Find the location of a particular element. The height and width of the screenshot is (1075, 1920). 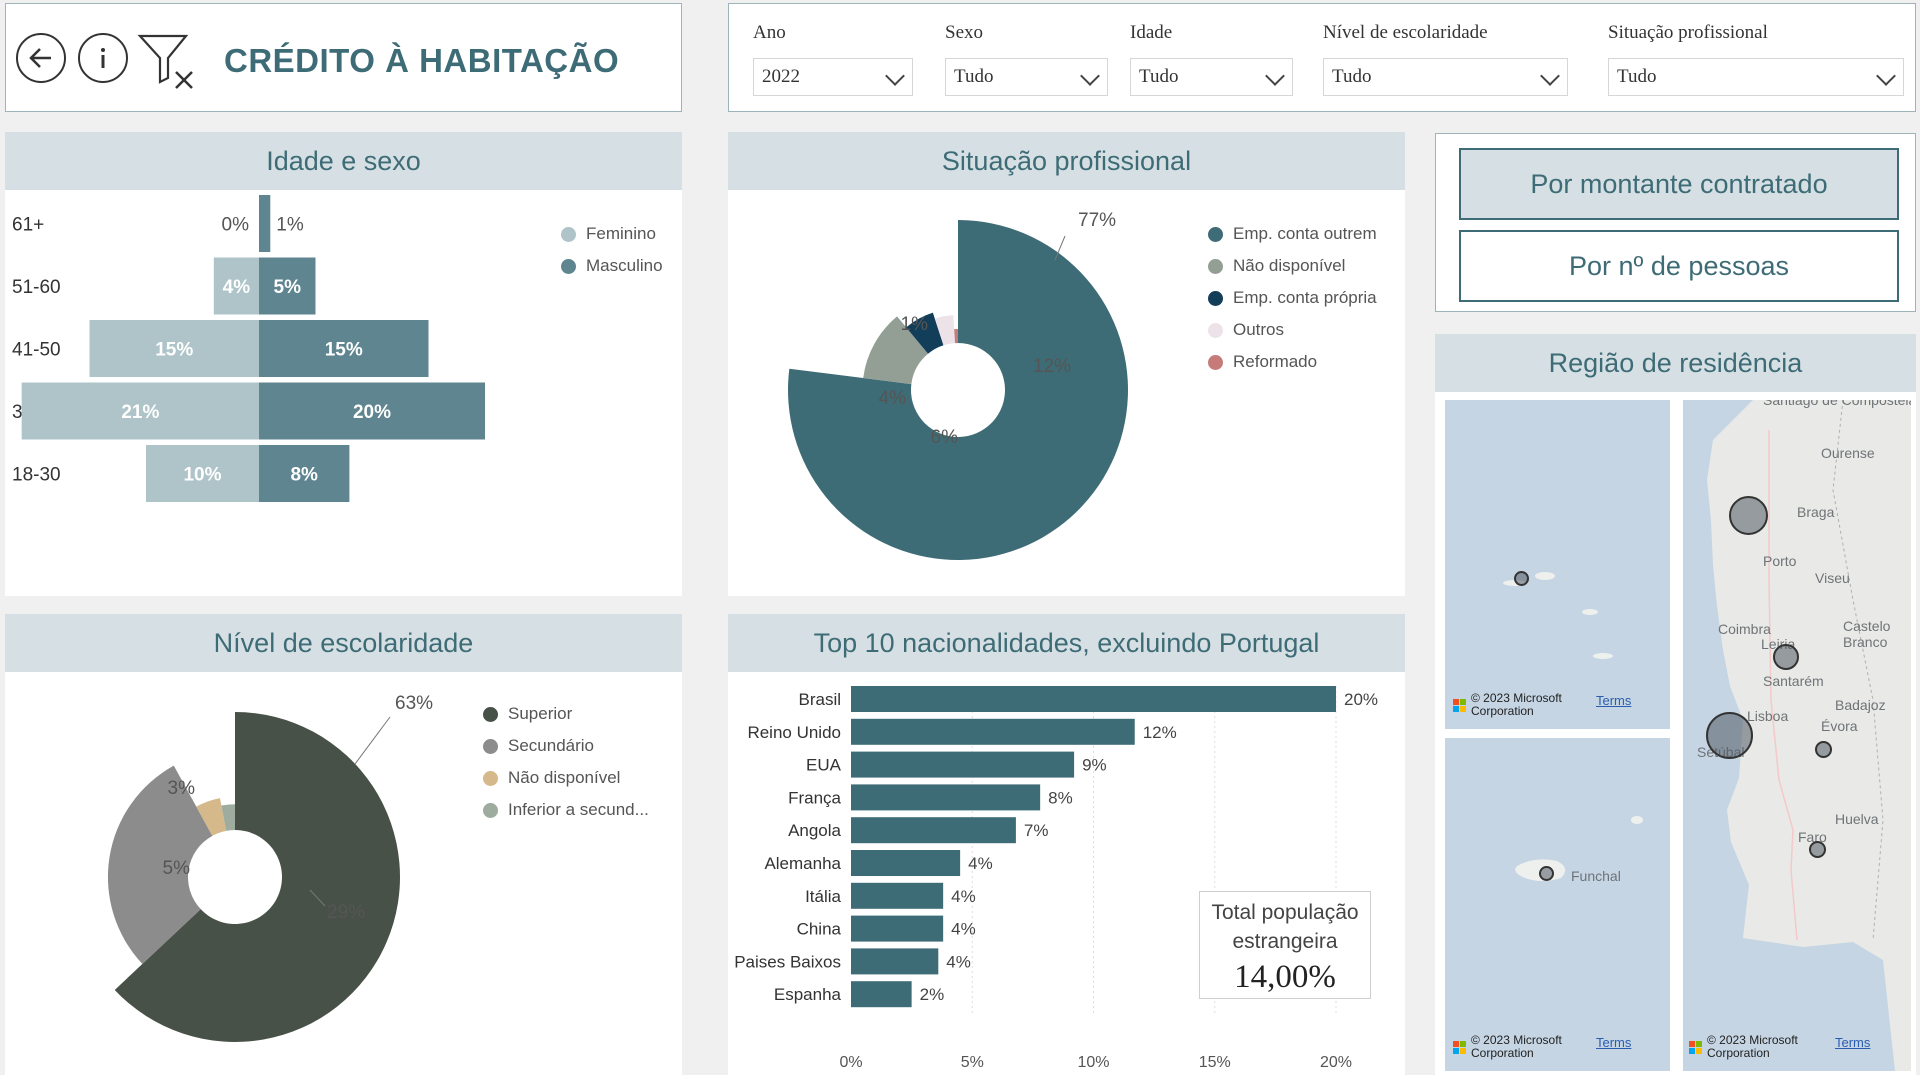

azores-map: © 2023 Microsoft Corporation Terms is located at coordinates (1557, 564).